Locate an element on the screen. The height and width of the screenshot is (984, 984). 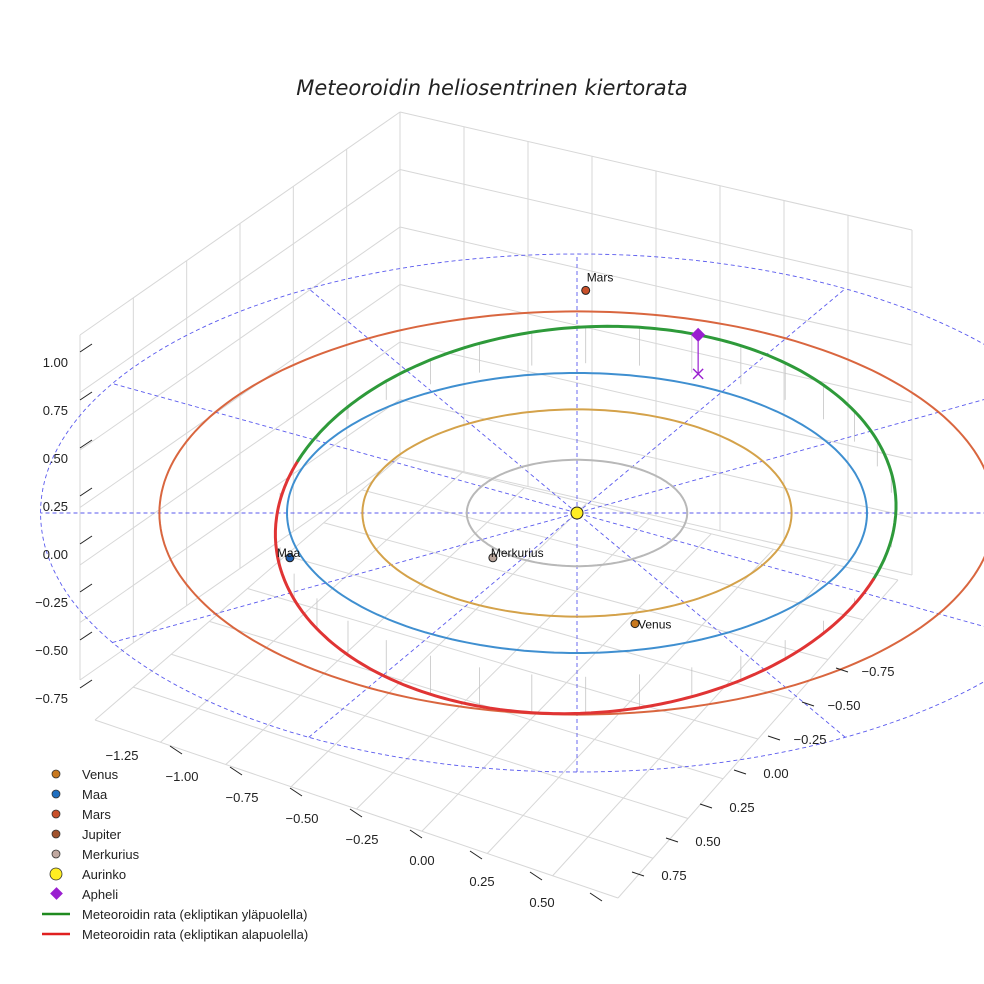
legend-label: Mars is located at coordinates (96, 814).